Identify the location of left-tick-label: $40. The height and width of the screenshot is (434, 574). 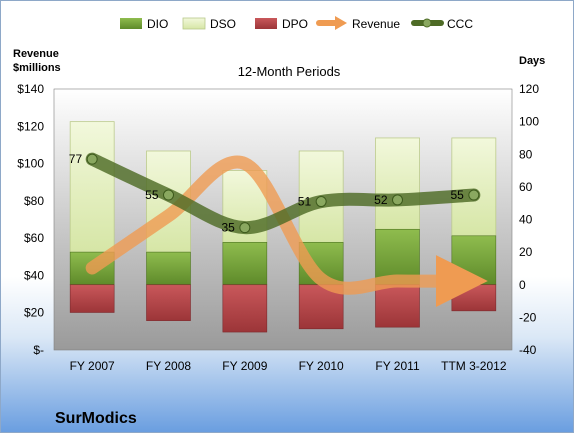
(34, 275).